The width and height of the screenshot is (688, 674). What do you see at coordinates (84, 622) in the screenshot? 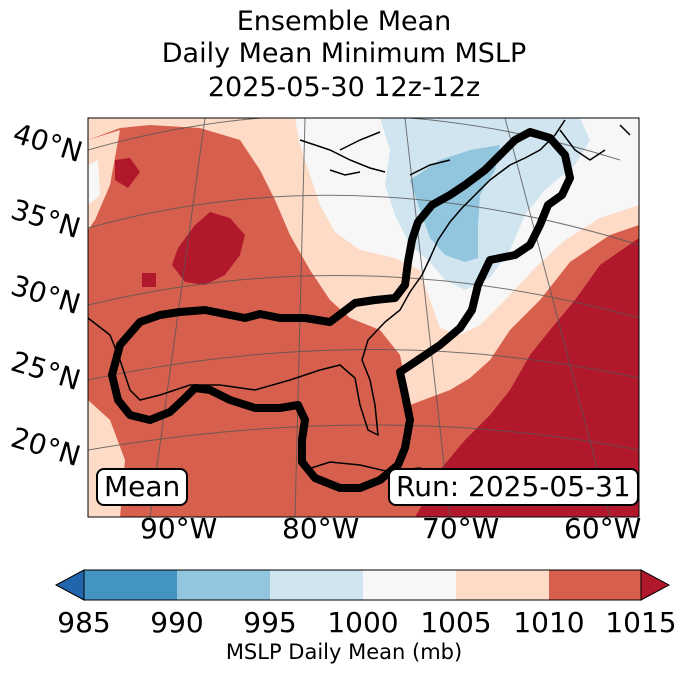
I see `colorbar-tick-985: 985` at bounding box center [84, 622].